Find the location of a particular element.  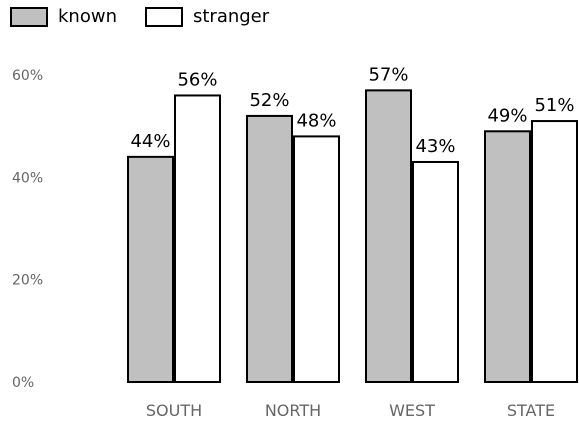

bar-known-north is located at coordinates (269, 249).